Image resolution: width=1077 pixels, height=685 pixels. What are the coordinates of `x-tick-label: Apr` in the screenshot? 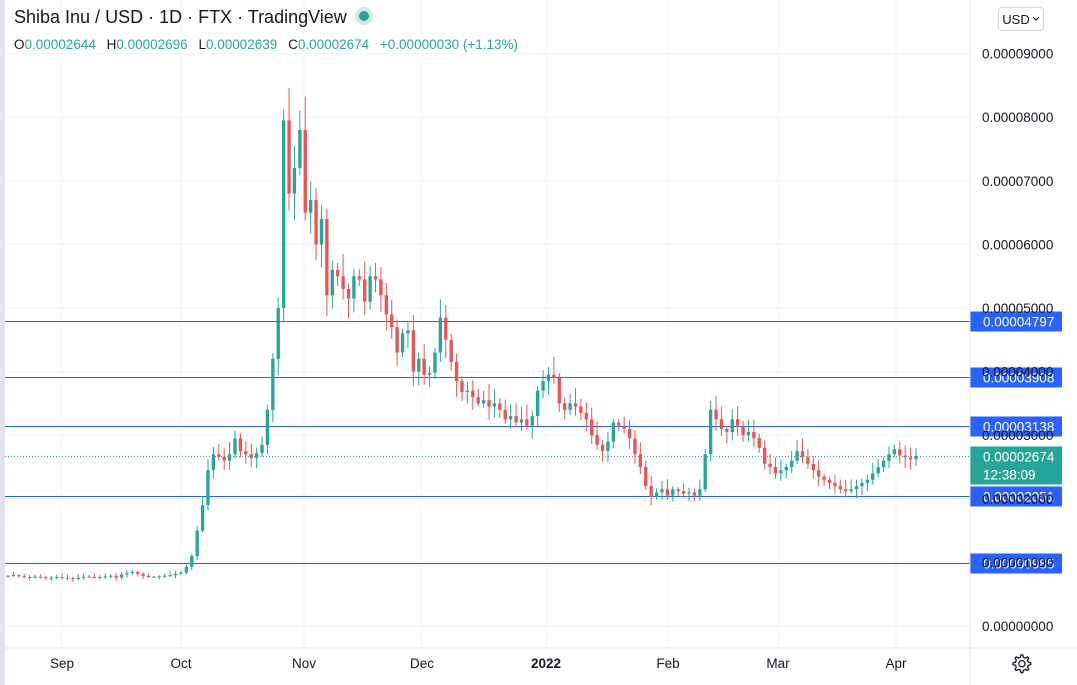 It's located at (896, 663).